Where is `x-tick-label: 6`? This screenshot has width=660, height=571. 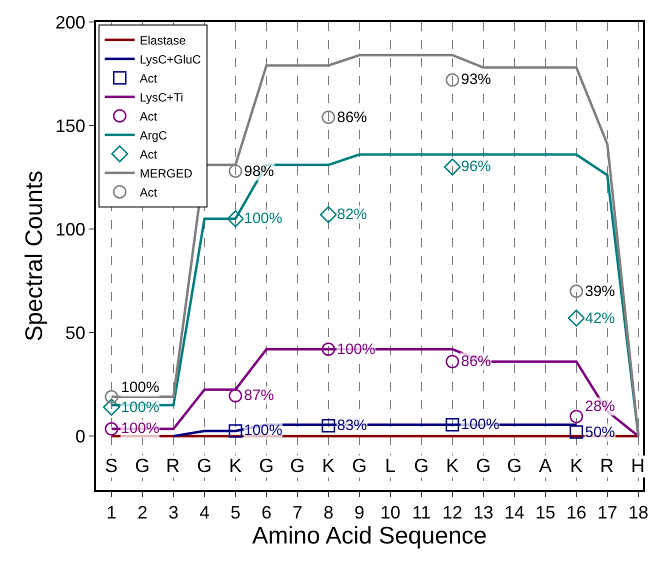
x-tick-label: 6 is located at coordinates (266, 512).